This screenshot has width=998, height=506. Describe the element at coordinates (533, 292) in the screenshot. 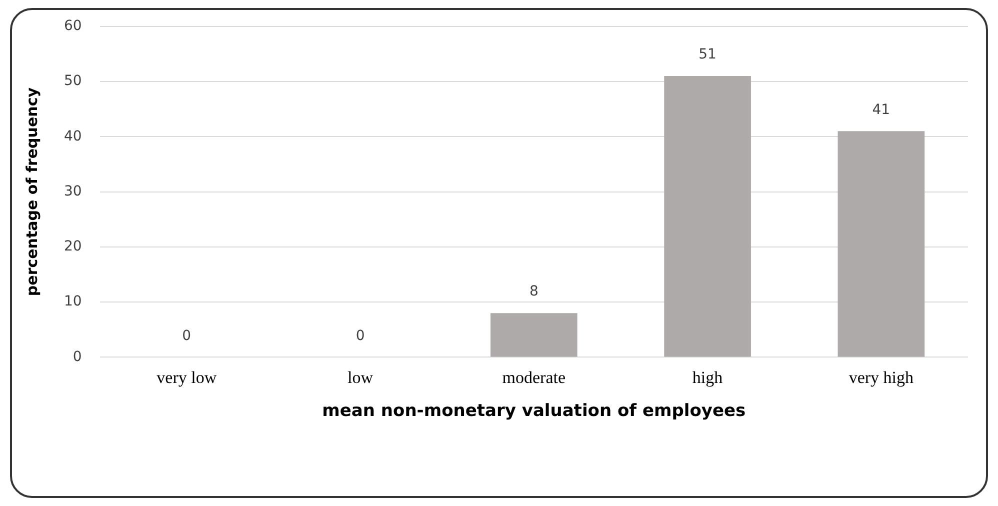

I see `data-label: 8` at that location.